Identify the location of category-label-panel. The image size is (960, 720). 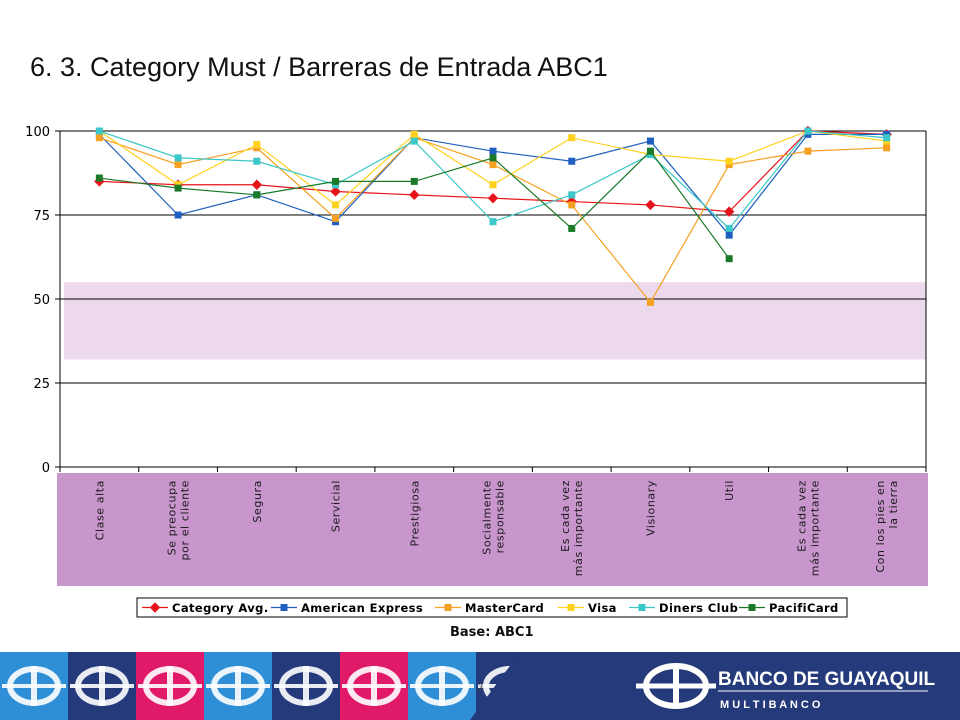
(492, 529).